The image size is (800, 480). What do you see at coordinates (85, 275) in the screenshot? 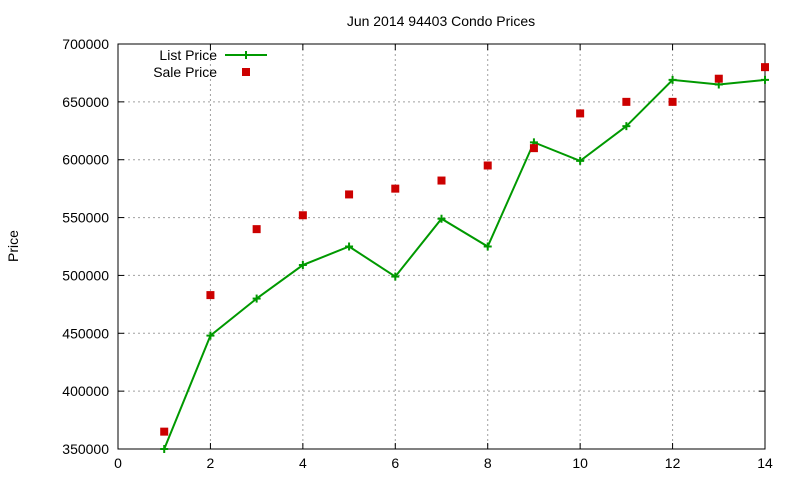
I see `y-tick-label: 500000` at bounding box center [85, 275].